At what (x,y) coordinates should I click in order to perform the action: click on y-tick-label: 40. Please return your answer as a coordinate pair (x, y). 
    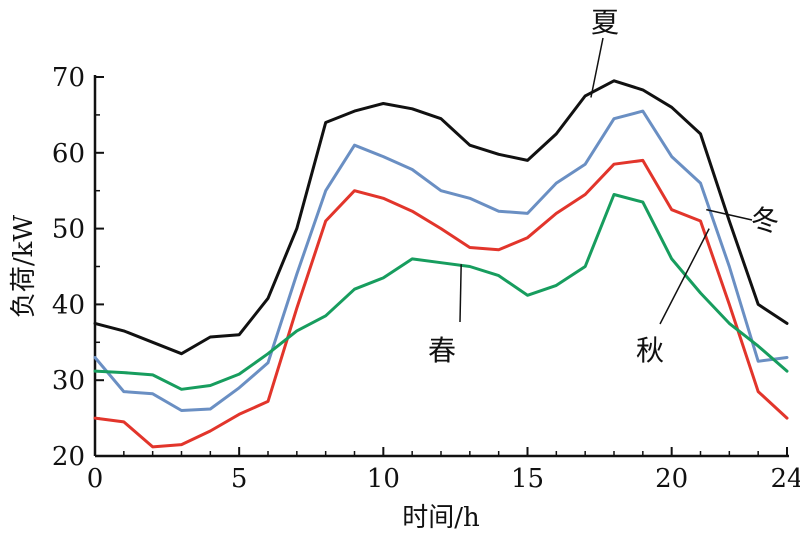
    Looking at the image, I should click on (68, 305).